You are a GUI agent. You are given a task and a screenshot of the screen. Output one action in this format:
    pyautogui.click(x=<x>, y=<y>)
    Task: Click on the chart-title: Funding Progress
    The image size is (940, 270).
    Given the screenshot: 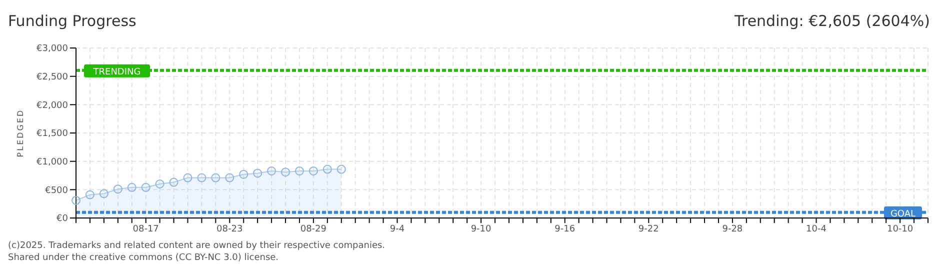 What is the action you would take?
    pyautogui.click(x=72, y=21)
    